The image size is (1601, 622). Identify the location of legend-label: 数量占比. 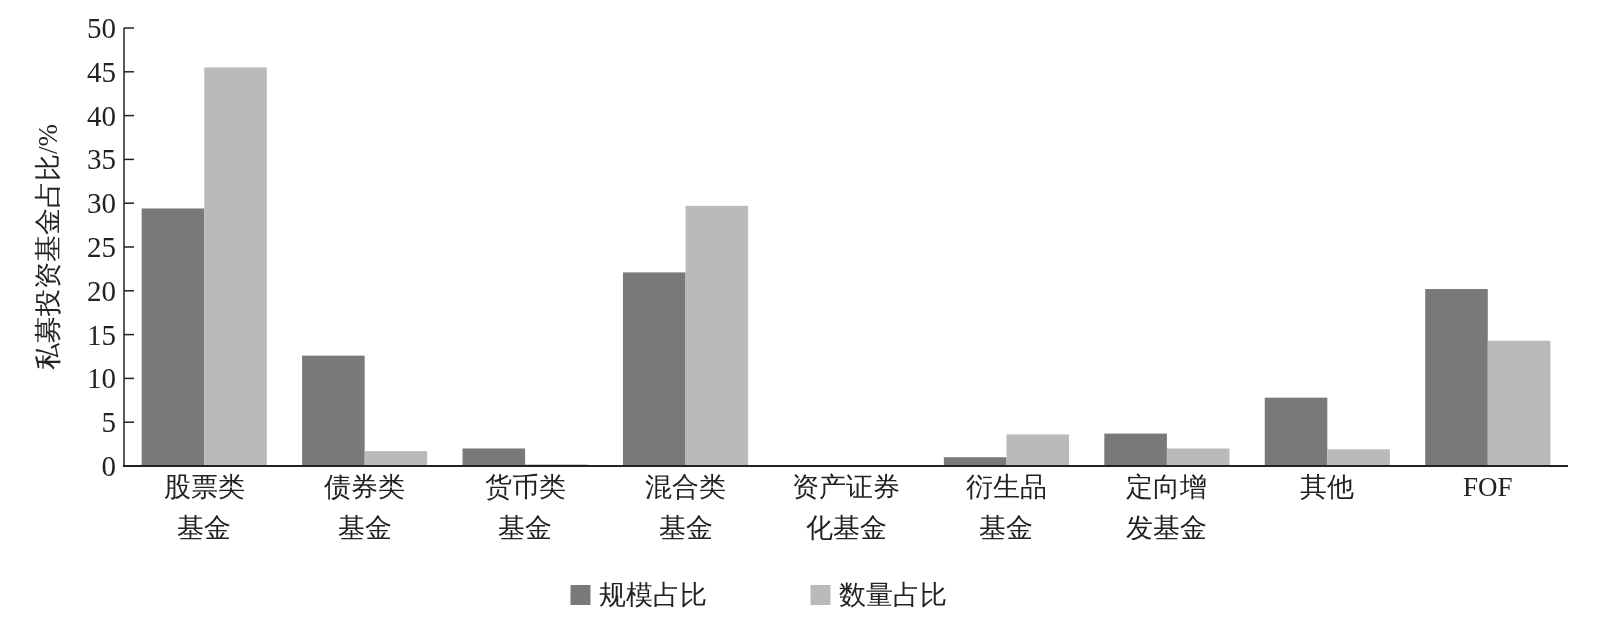
(892, 595).